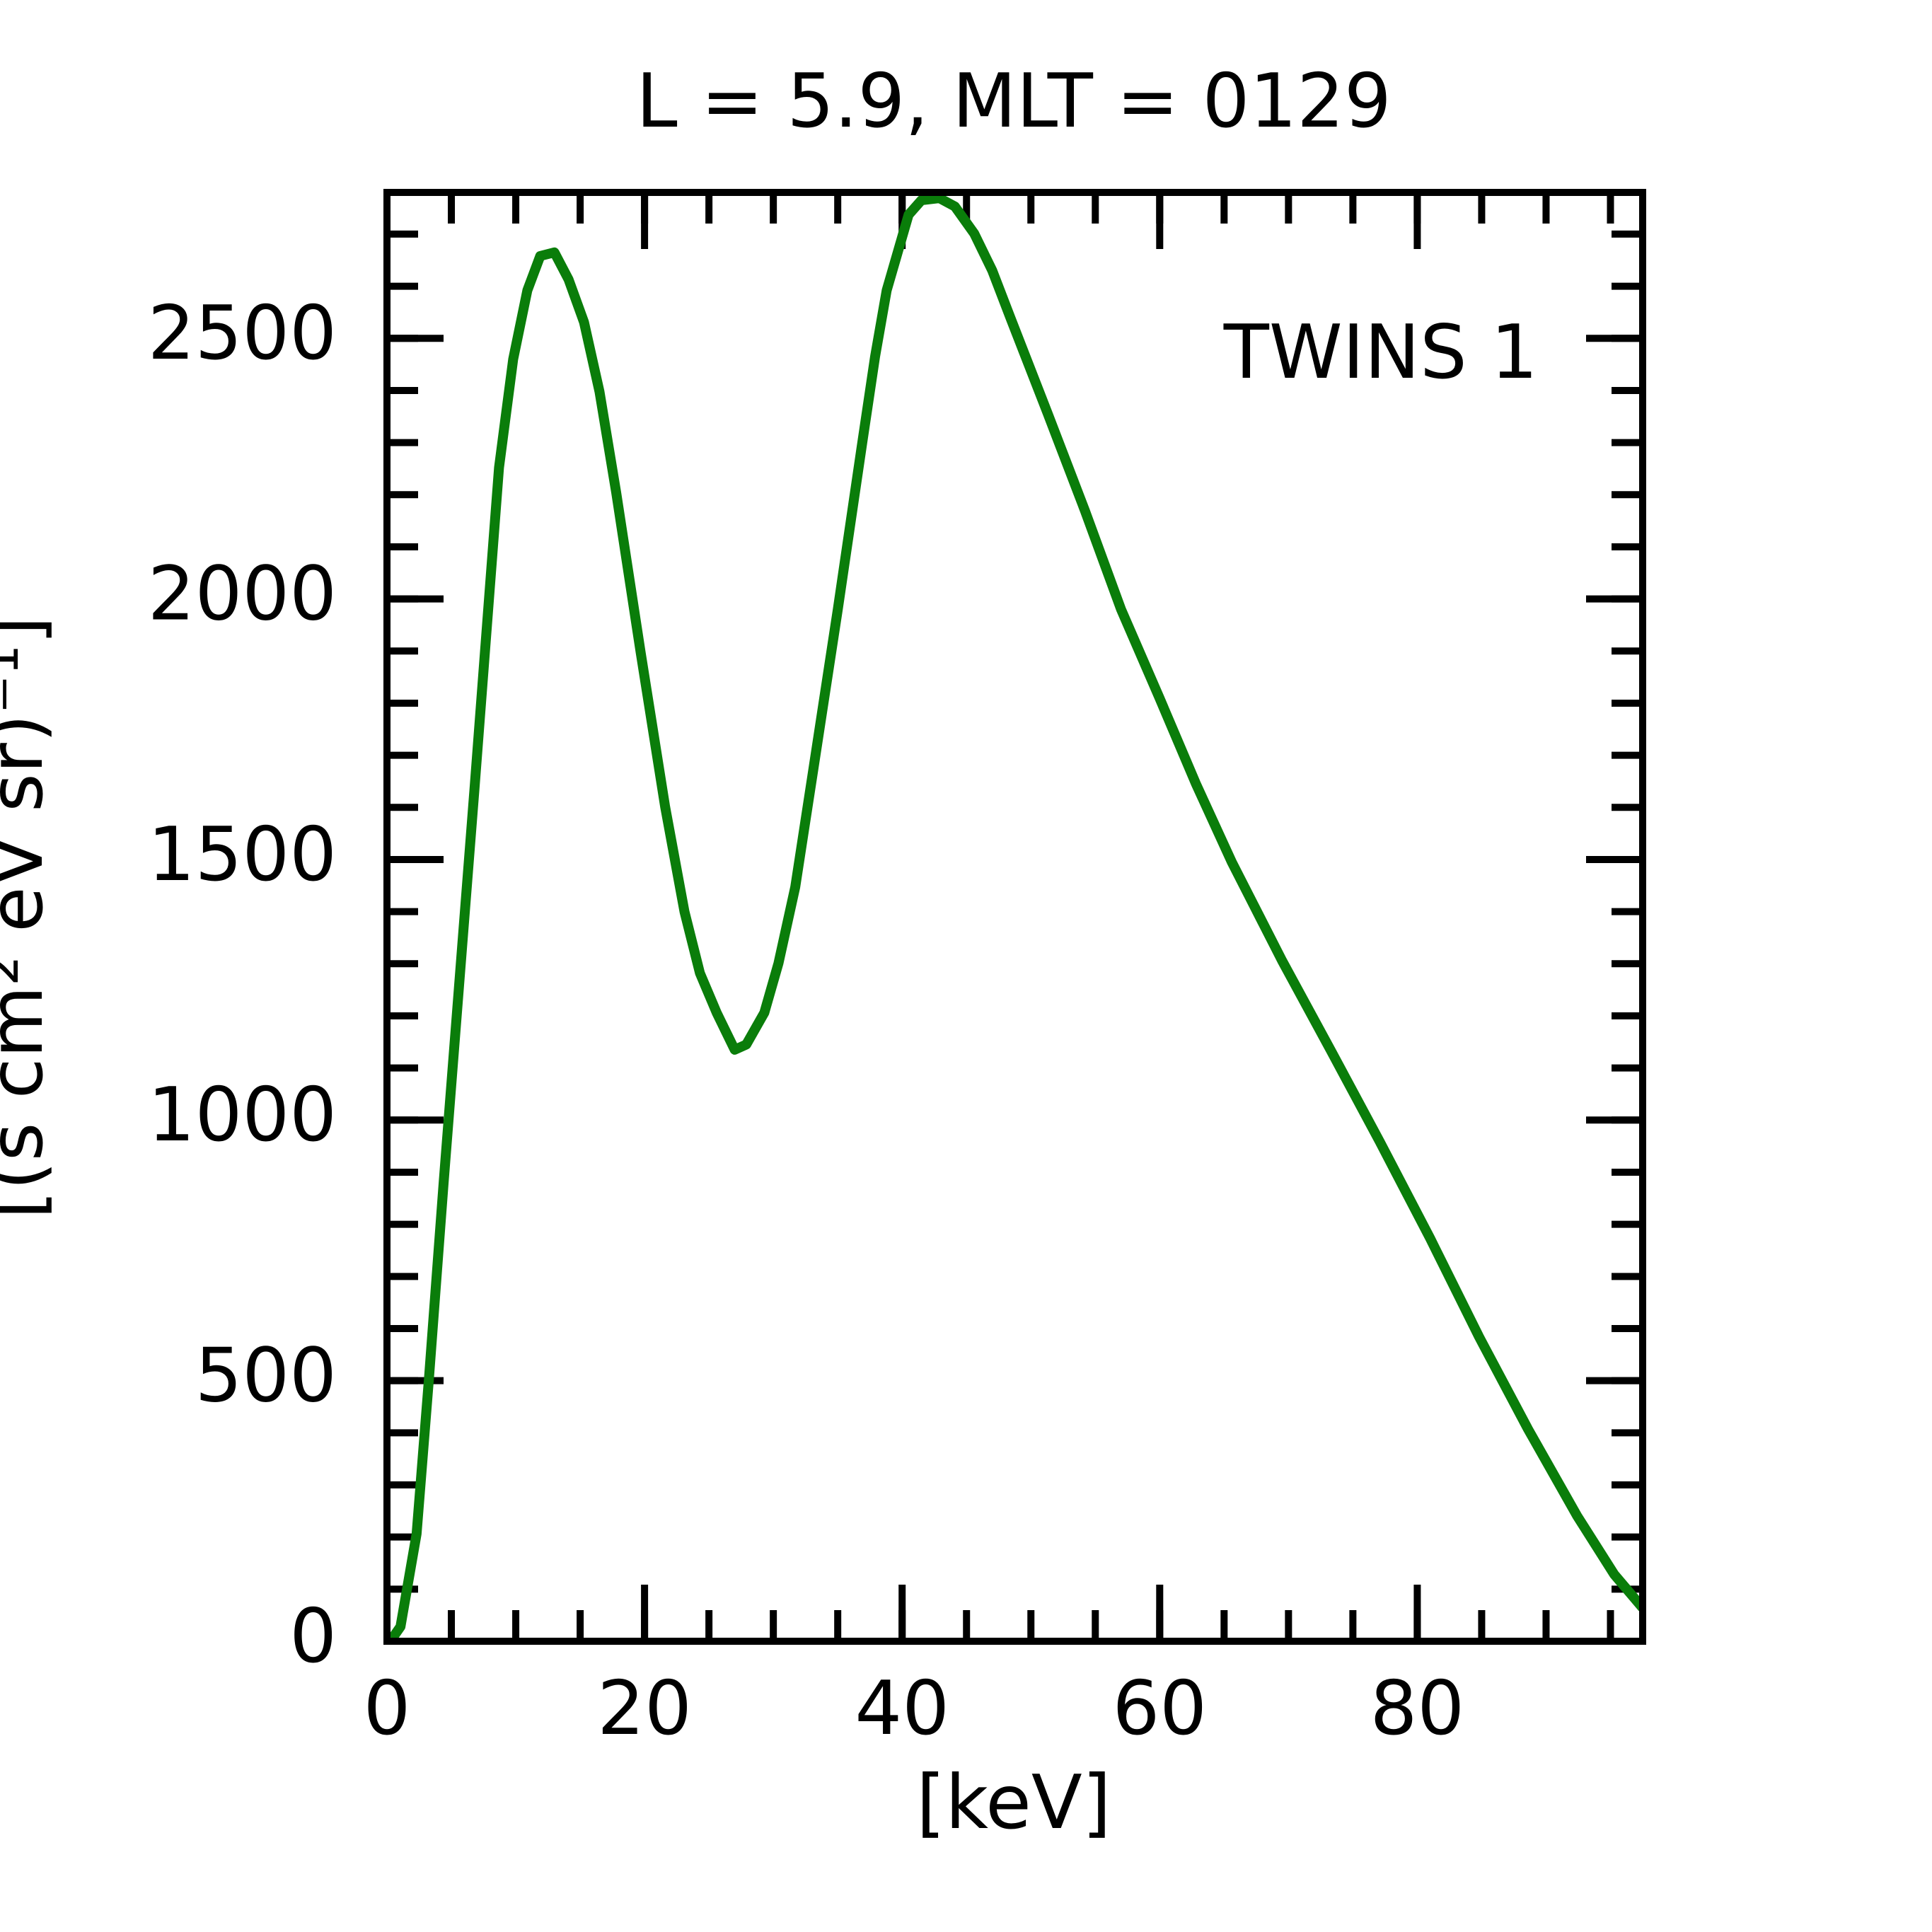 The image size is (1932, 1932). I want to click on y-tick-label: 0, so click(313, 1636).